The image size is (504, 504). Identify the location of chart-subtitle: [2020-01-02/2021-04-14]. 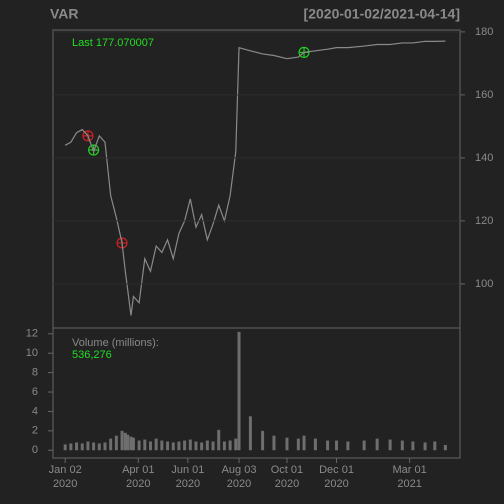
(382, 14).